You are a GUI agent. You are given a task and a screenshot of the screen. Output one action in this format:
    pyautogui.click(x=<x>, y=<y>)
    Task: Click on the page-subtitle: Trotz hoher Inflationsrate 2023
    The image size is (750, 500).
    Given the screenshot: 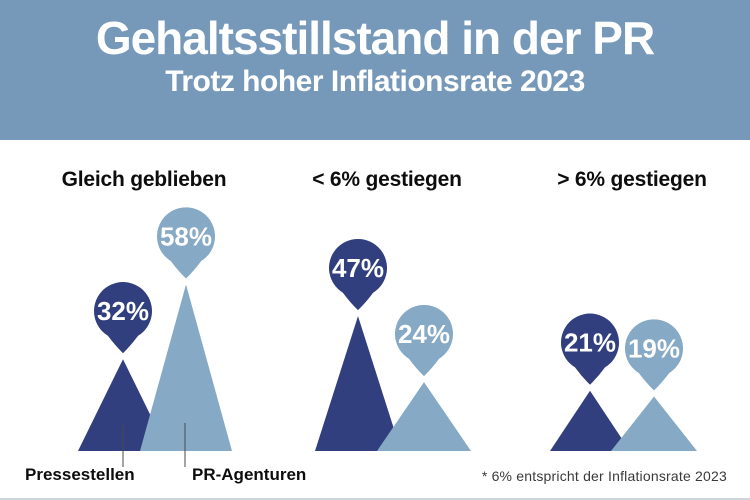 What is the action you would take?
    pyautogui.click(x=375, y=81)
    